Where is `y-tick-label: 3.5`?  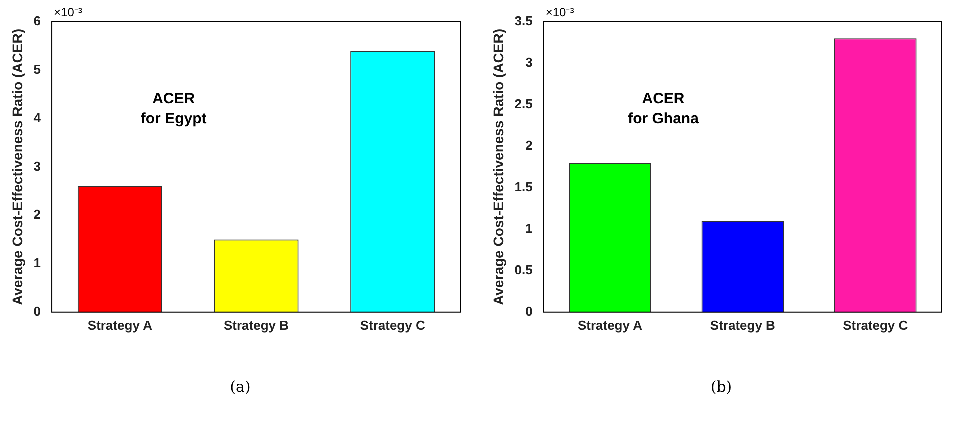 y-tick-label: 3.5 is located at coordinates (523, 21).